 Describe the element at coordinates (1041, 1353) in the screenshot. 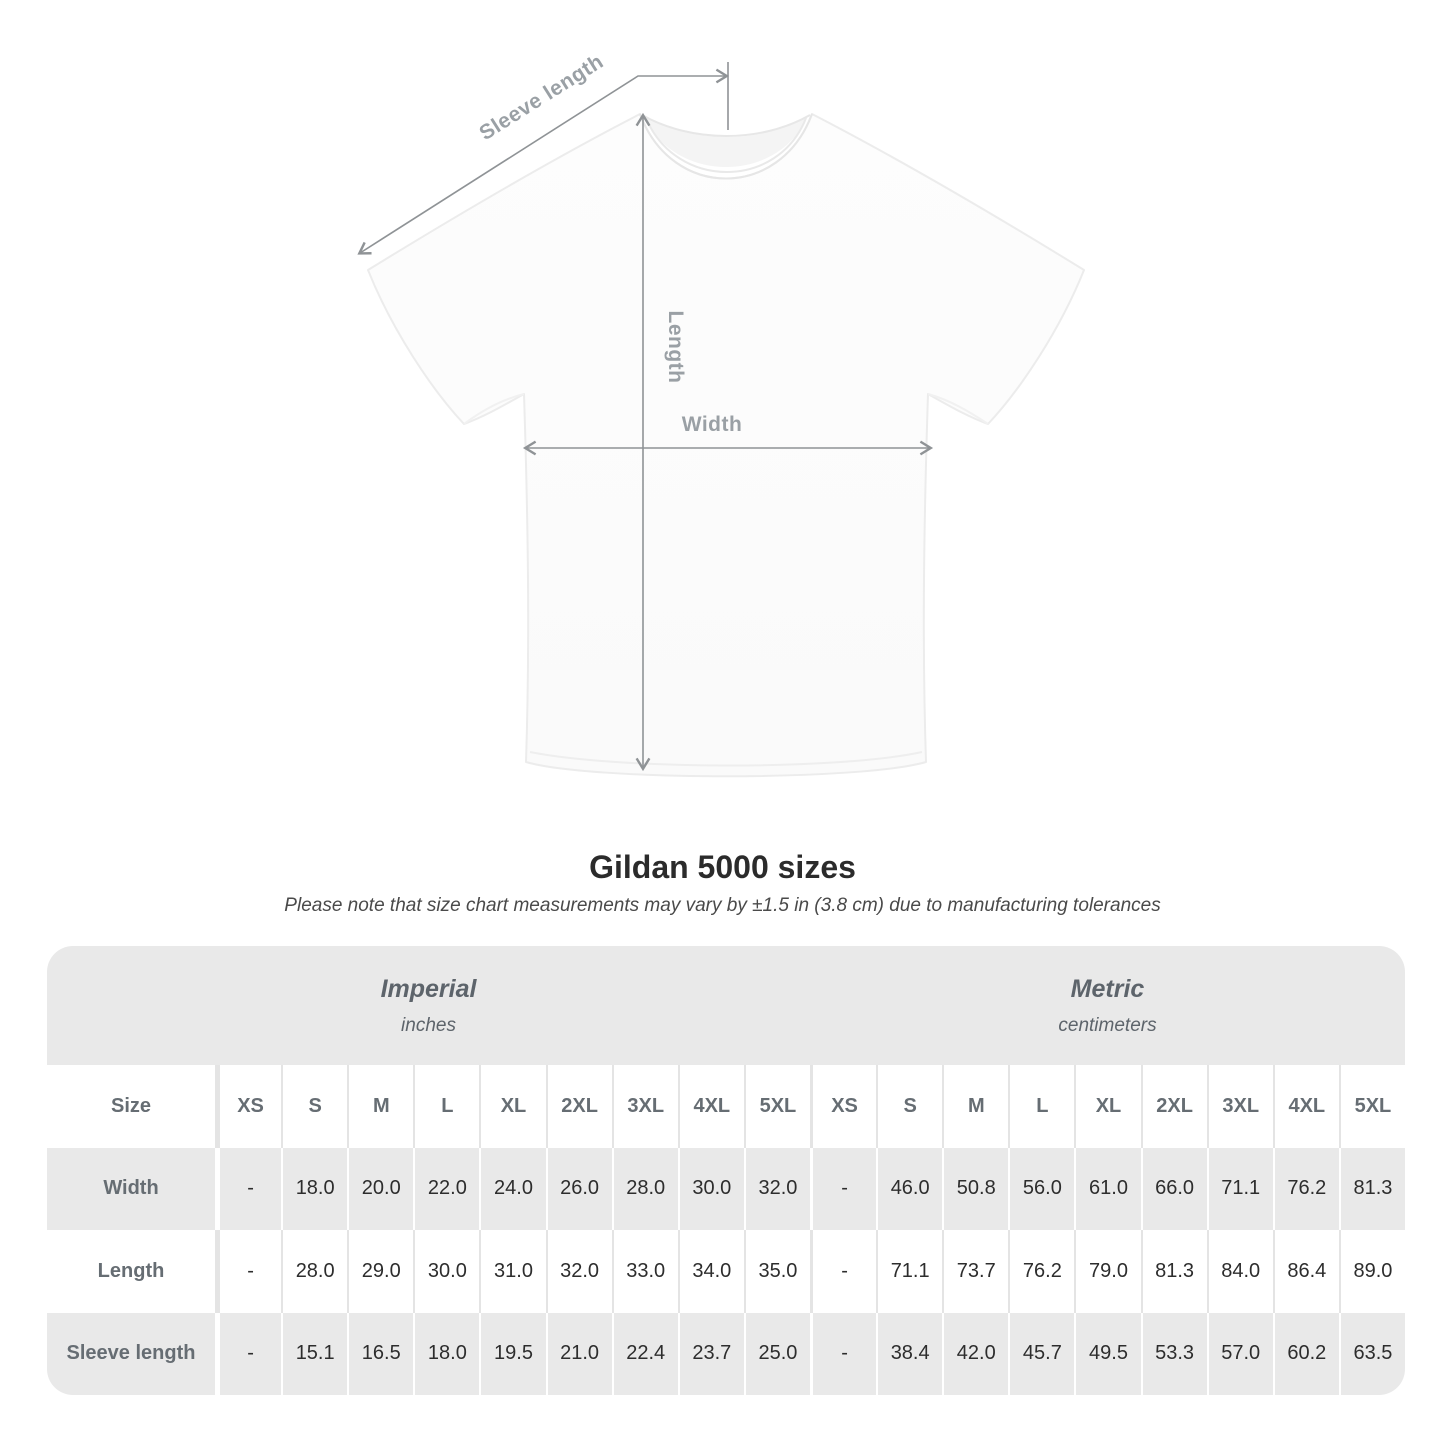

I see `table-cell: 45.7` at that location.